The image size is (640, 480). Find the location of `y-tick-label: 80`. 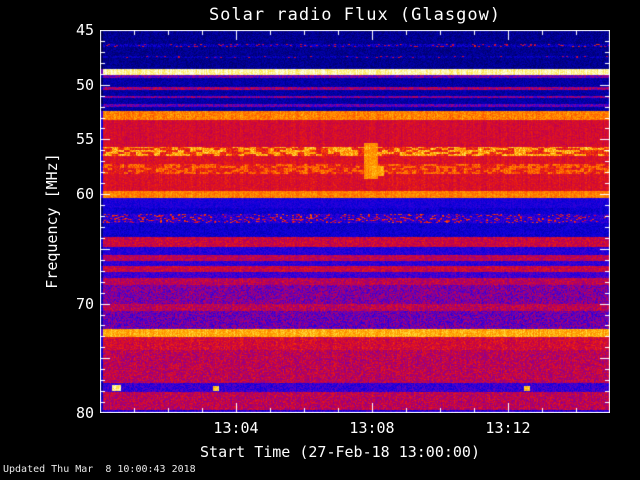

y-tick-label: 80 is located at coordinates (84, 413).